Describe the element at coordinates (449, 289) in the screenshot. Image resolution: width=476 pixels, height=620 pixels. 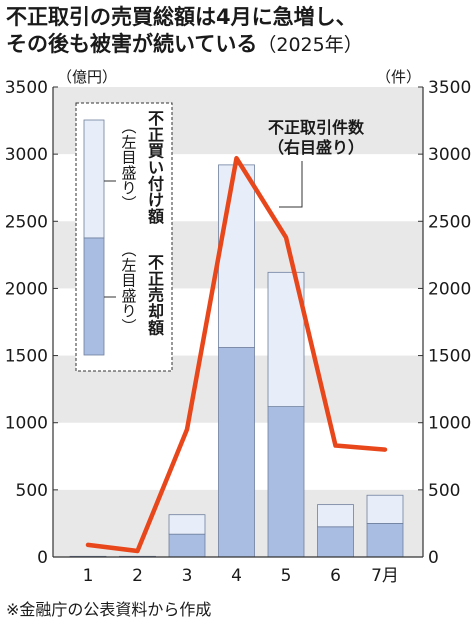
I see `right-tick-label: 2000` at that location.